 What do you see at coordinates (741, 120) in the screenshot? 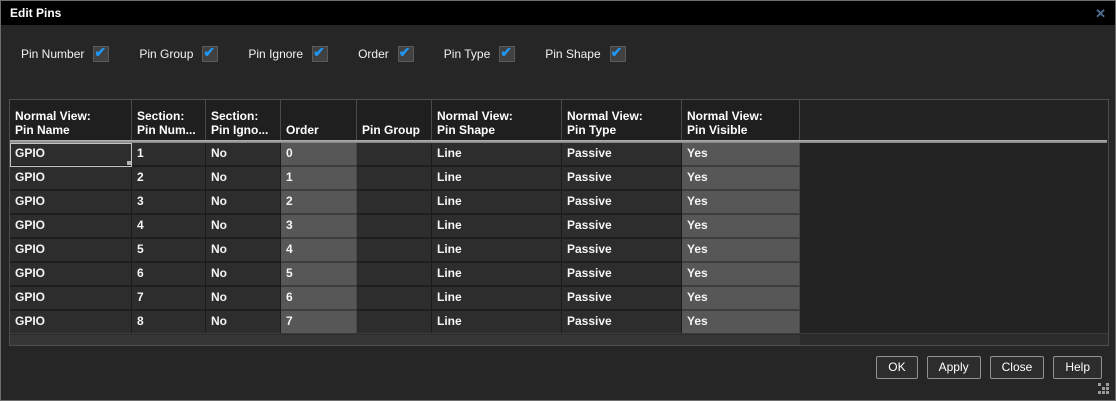
I see `column-header-pin-visible: Normal View: Pin Visible` at bounding box center [741, 120].